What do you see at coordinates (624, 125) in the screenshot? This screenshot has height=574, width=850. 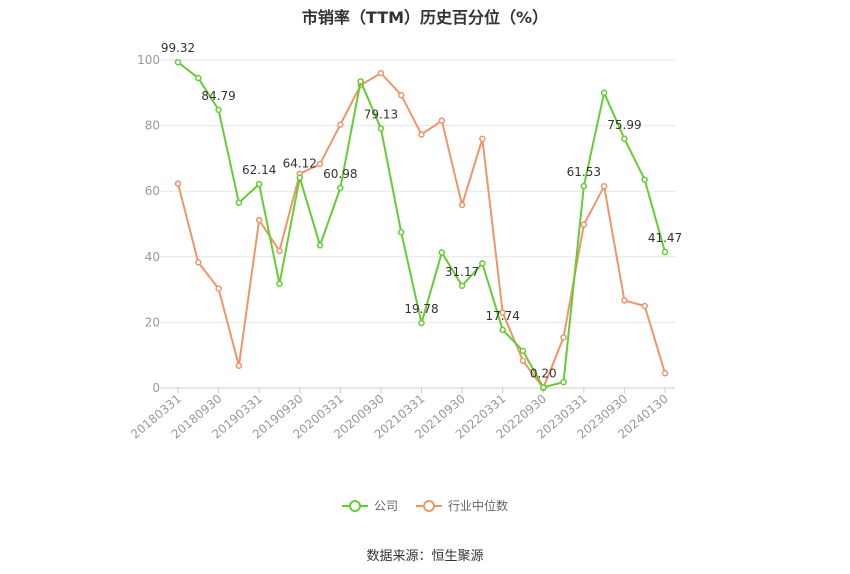 I see `data-label: 75.99` at bounding box center [624, 125].